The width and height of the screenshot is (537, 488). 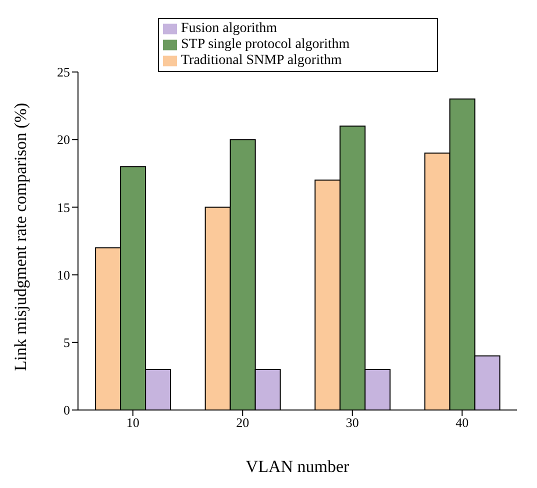 I want to click on y-tick-label: 20, so click(x=63, y=140).